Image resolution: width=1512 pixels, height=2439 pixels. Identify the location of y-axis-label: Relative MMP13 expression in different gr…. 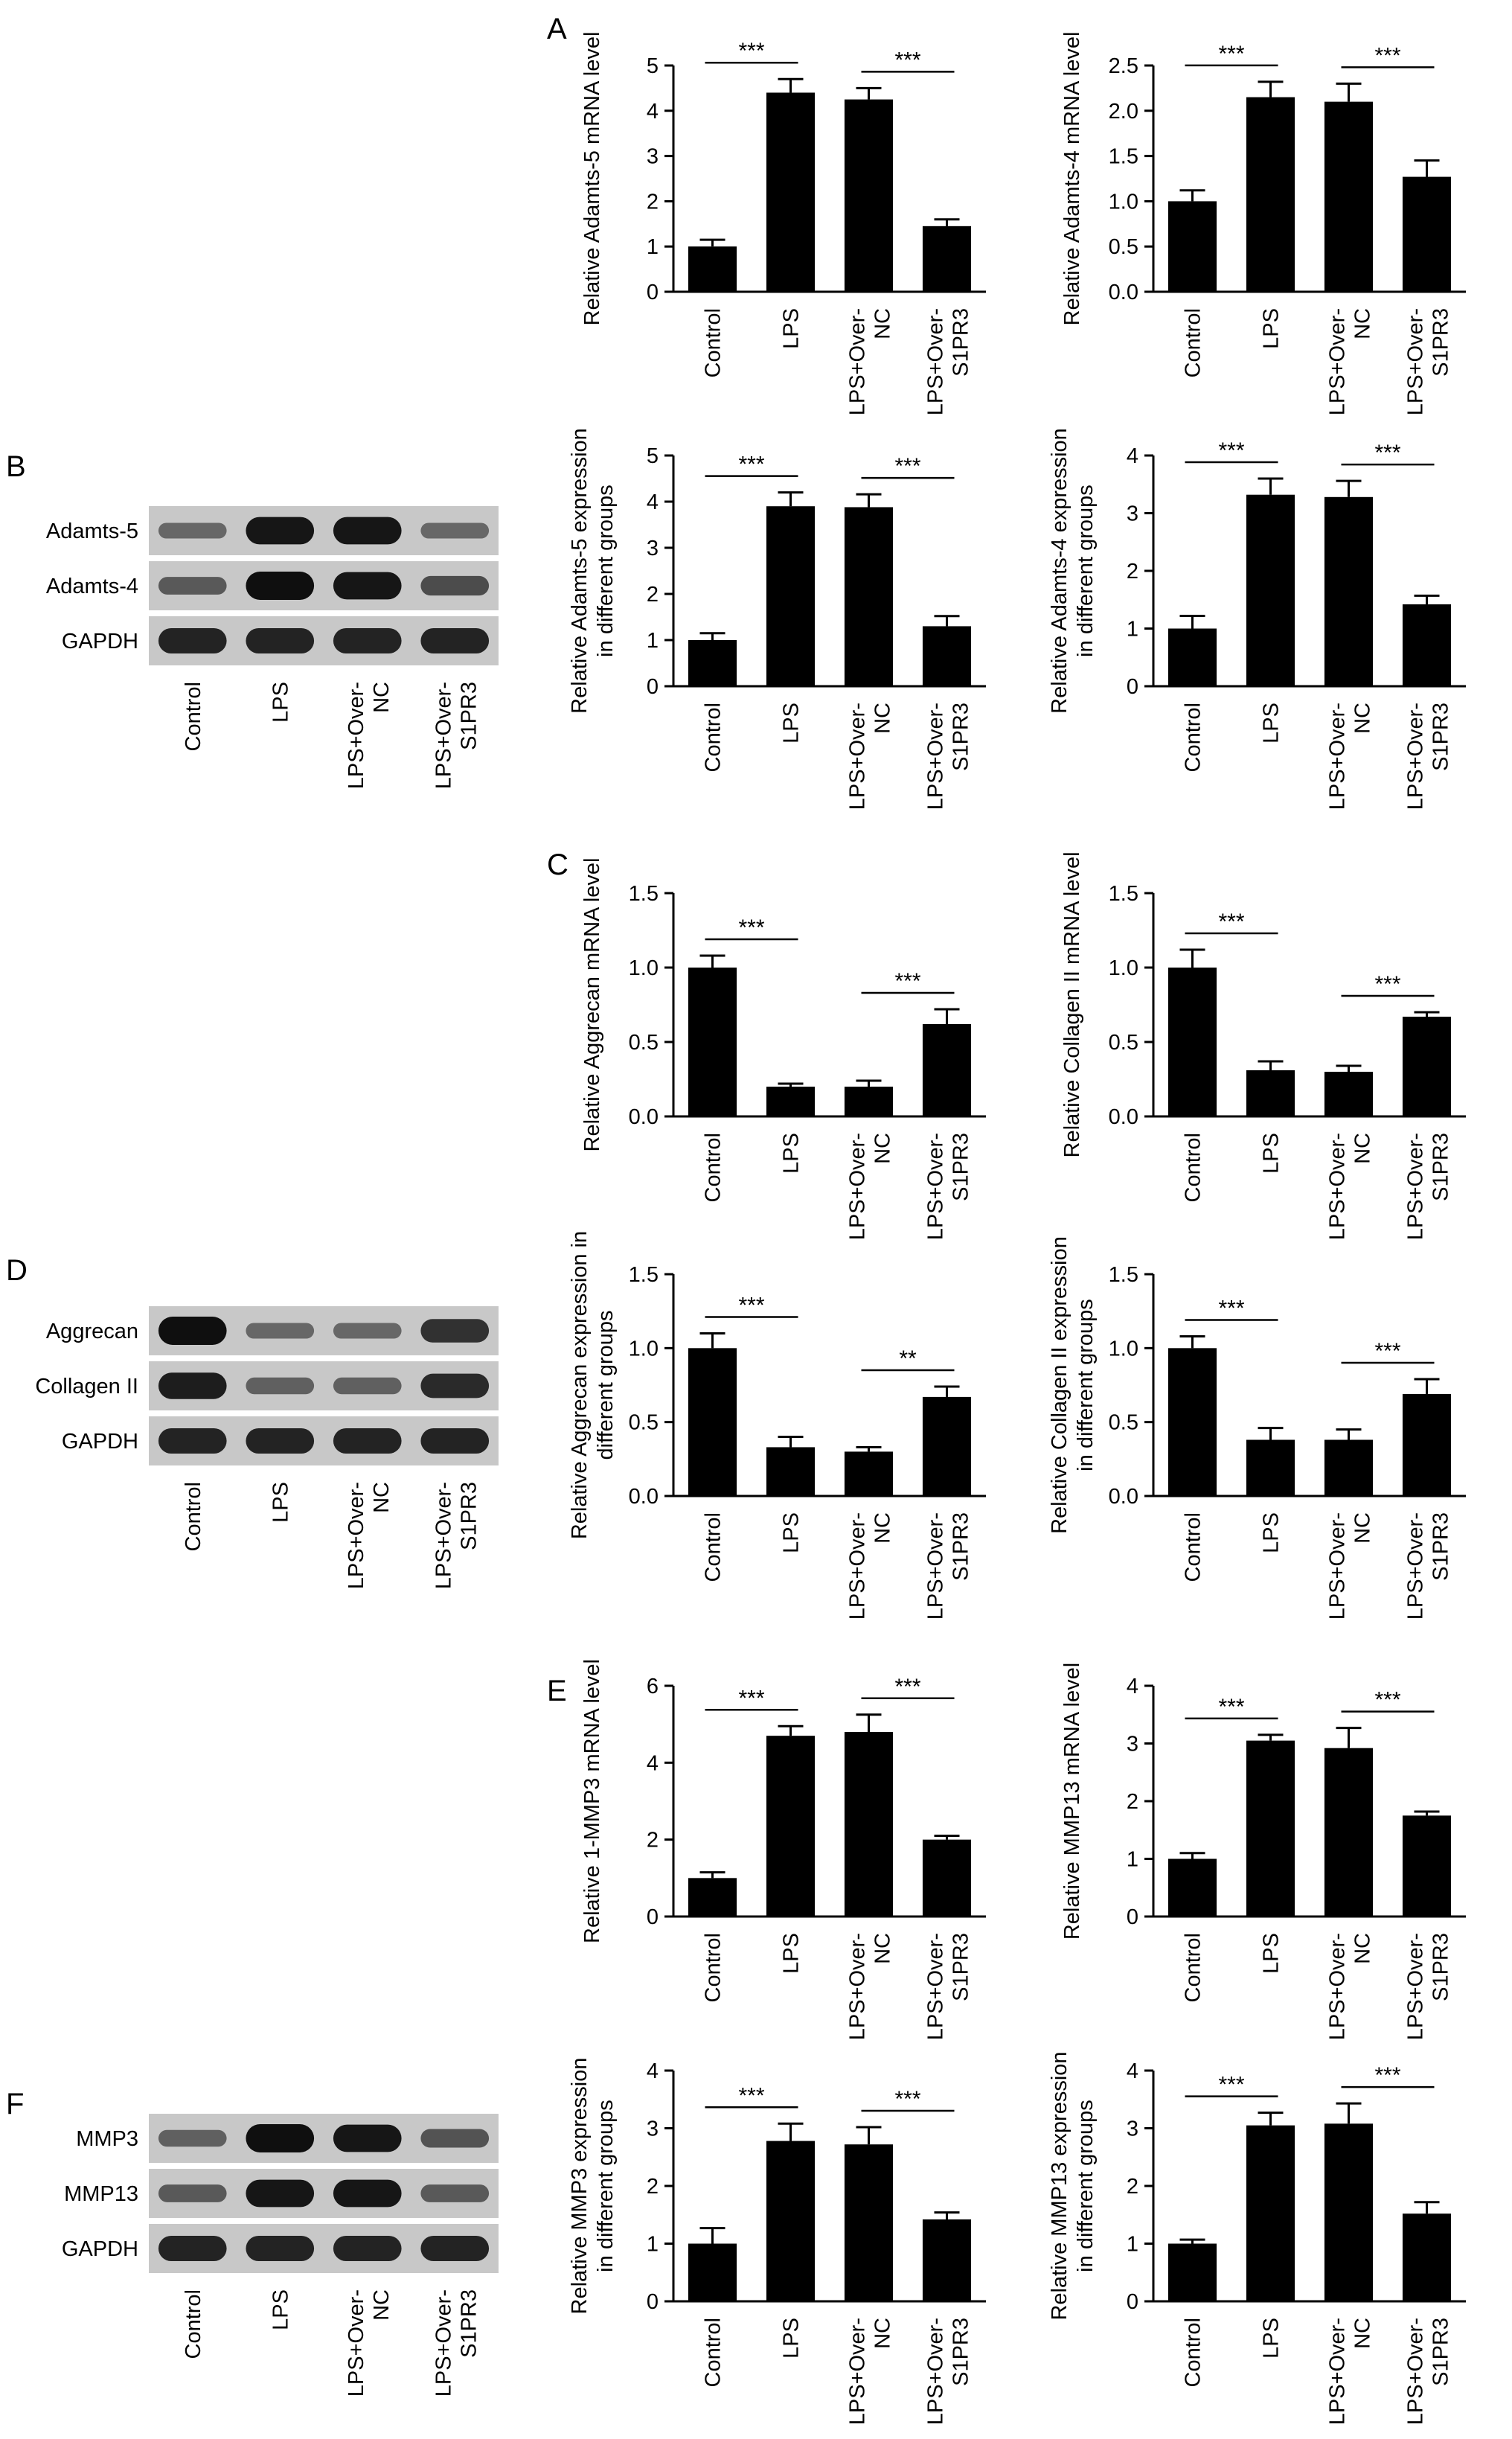
(1073, 2185).